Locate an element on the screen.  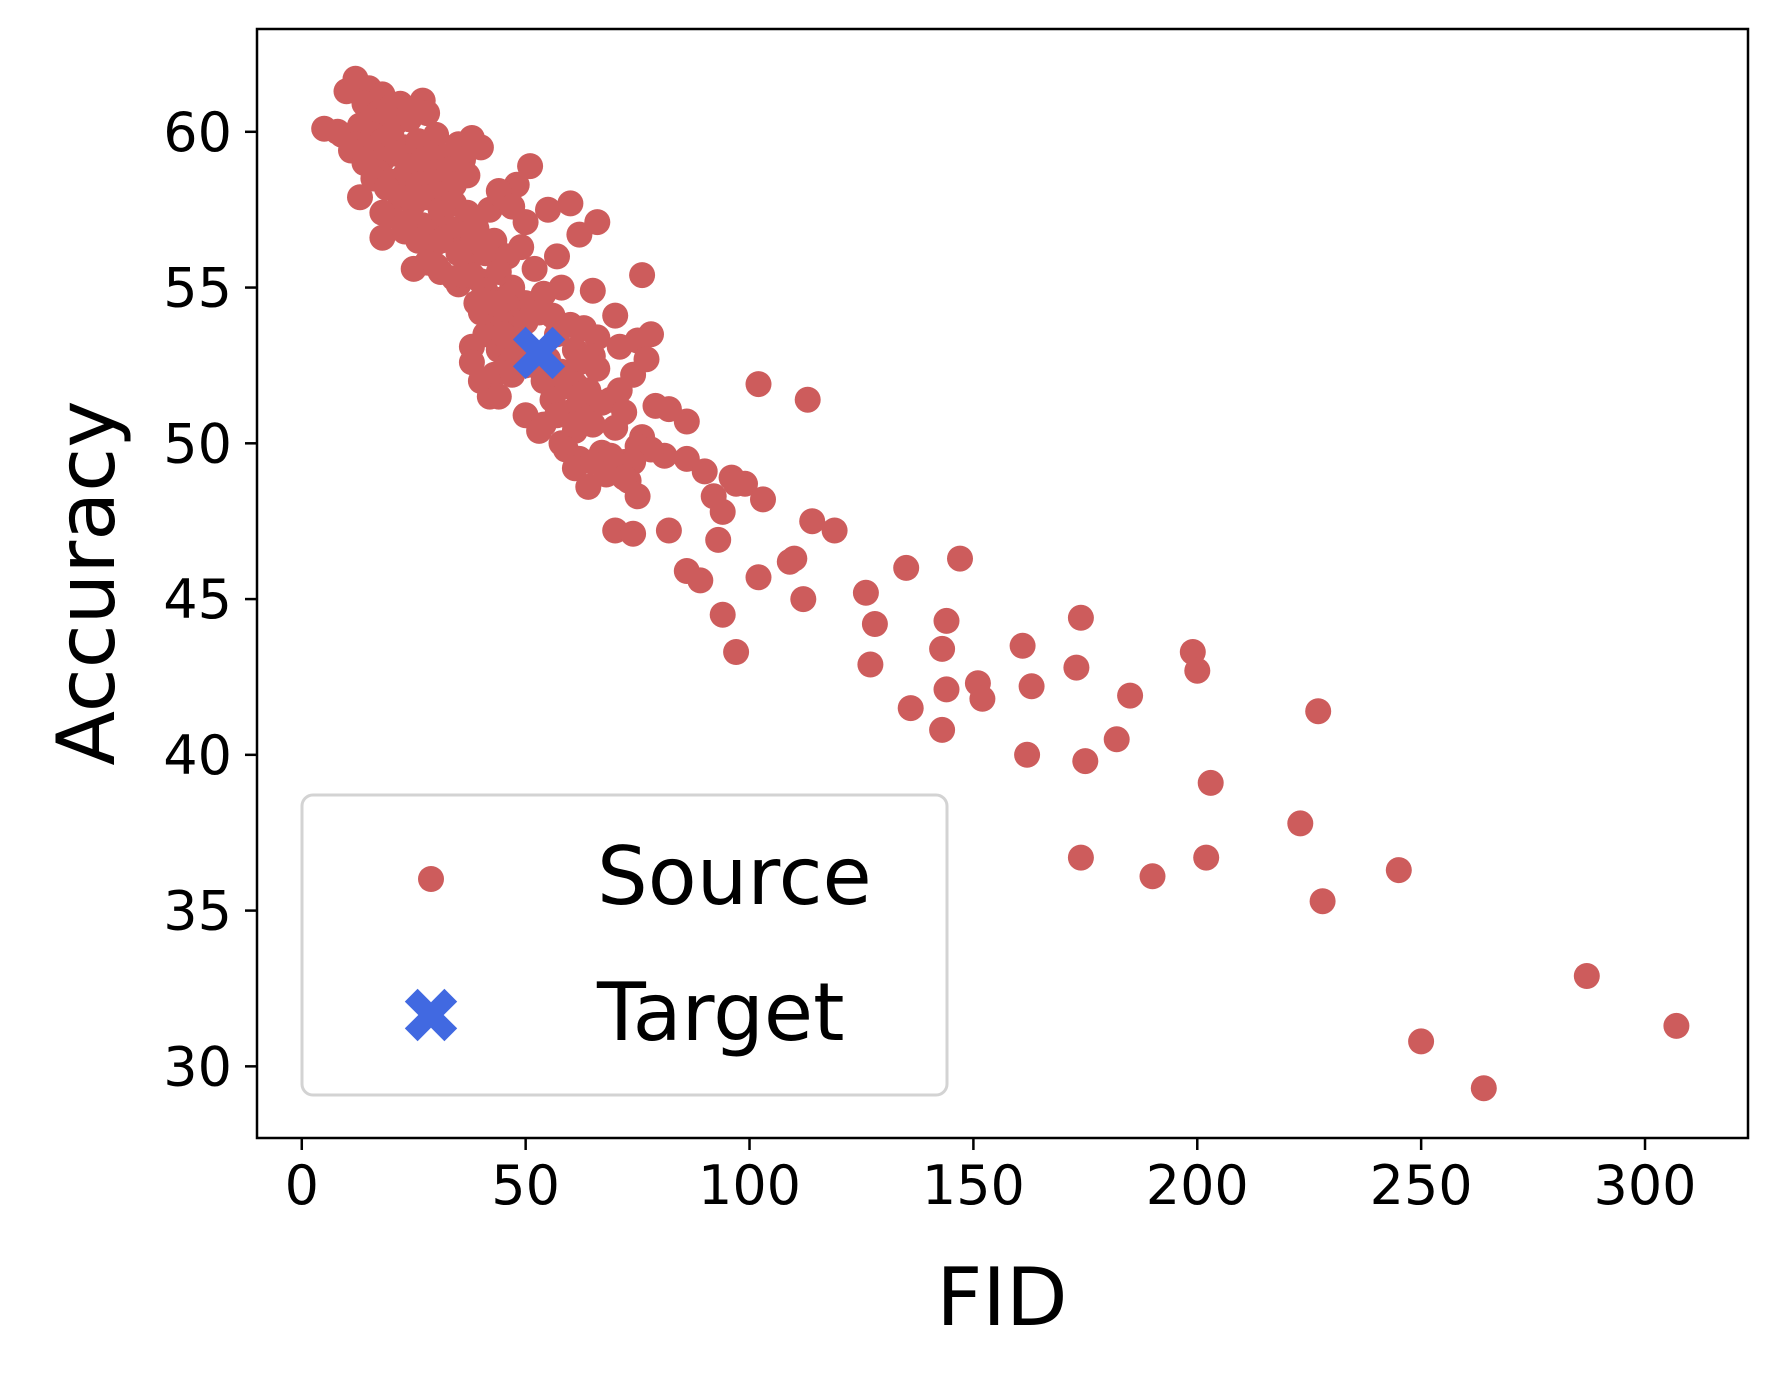
y-axis-ticks: 30 35 40 45 50 55 60 is located at coordinates (210, 599).